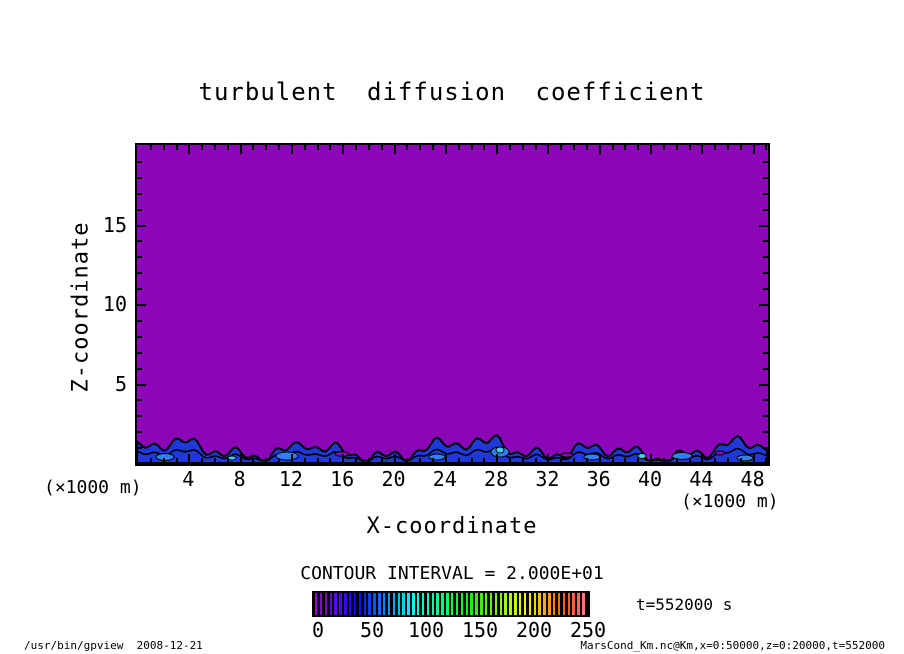 The width and height of the screenshot is (904, 654). I want to click on colorbar-tick-label: 200, so click(534, 630).